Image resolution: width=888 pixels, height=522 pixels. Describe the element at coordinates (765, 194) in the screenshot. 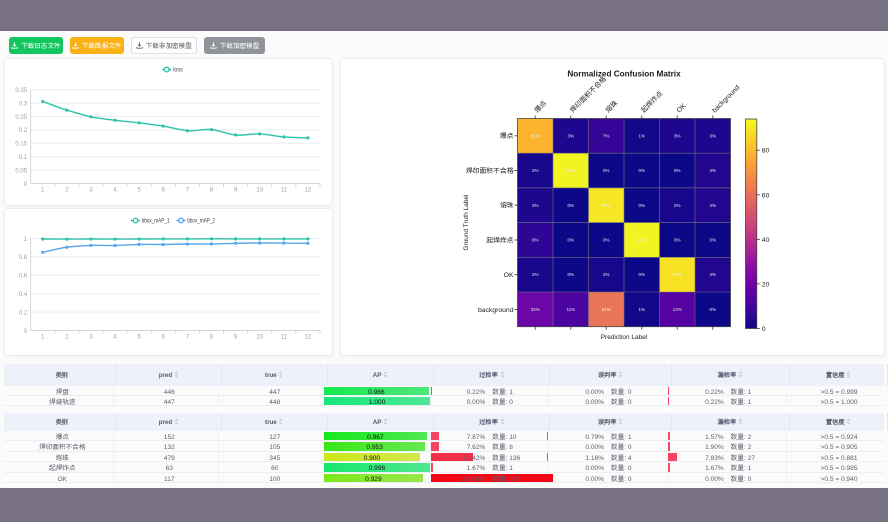

I see `svg-text: 60` at that location.